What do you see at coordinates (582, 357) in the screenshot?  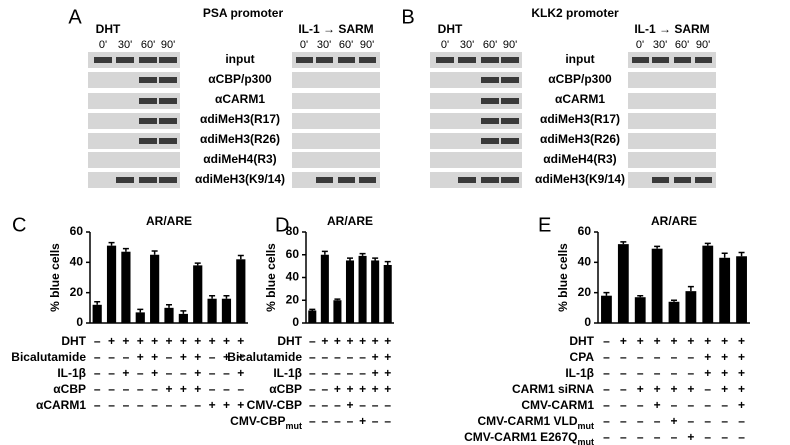 I see `condition-name: CPA` at bounding box center [582, 357].